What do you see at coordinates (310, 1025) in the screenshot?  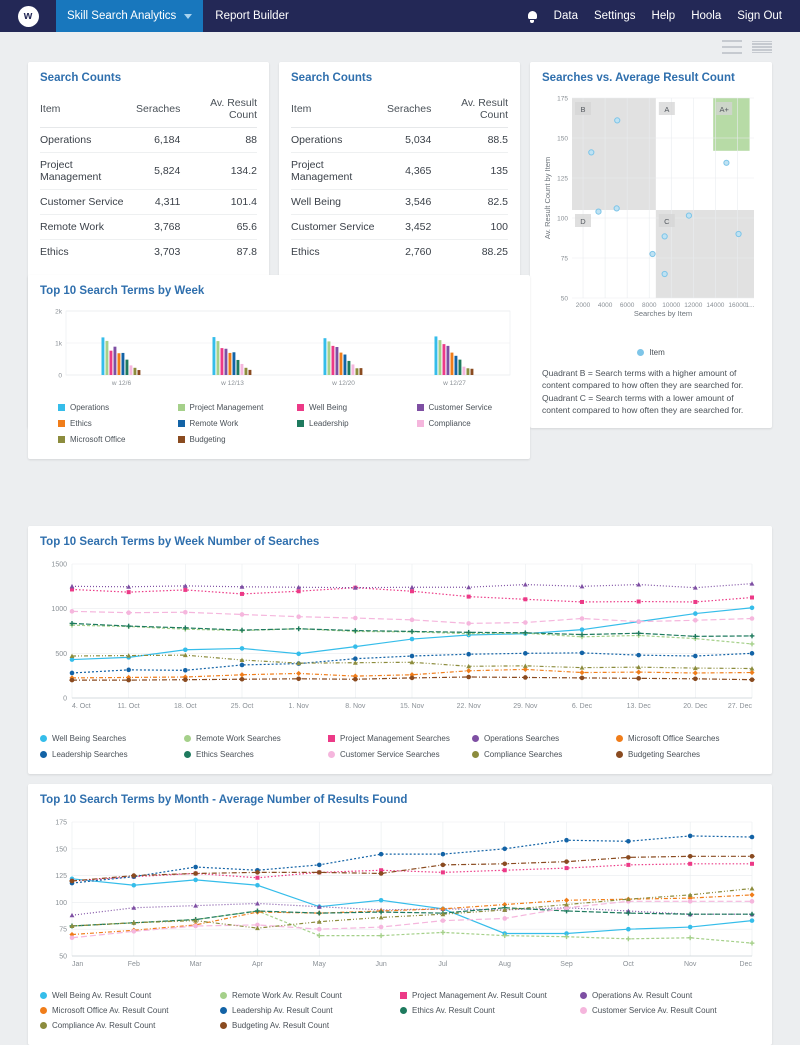 I see `legend-item-budgeting-av-result-count: Budgeting Av. Result Count` at bounding box center [310, 1025].